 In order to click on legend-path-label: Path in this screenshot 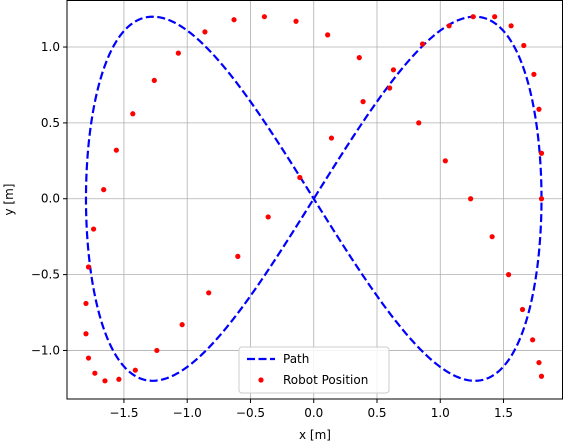, I will do `click(296, 359)`.